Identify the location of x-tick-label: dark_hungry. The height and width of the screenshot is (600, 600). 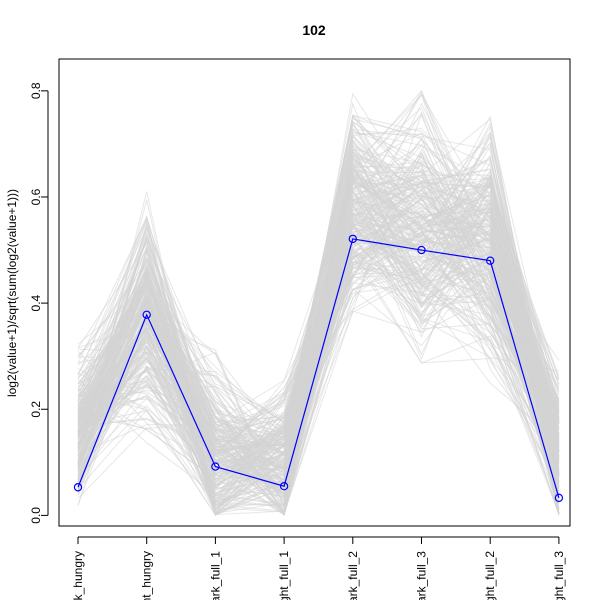
(78, 575).